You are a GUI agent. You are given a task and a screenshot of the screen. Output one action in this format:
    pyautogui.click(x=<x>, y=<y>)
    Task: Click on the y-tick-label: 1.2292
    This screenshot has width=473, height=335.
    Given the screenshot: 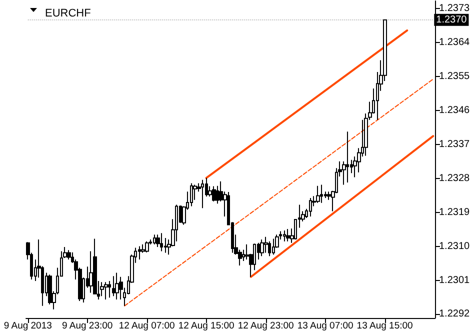 What is the action you would take?
    pyautogui.click(x=454, y=314)
    